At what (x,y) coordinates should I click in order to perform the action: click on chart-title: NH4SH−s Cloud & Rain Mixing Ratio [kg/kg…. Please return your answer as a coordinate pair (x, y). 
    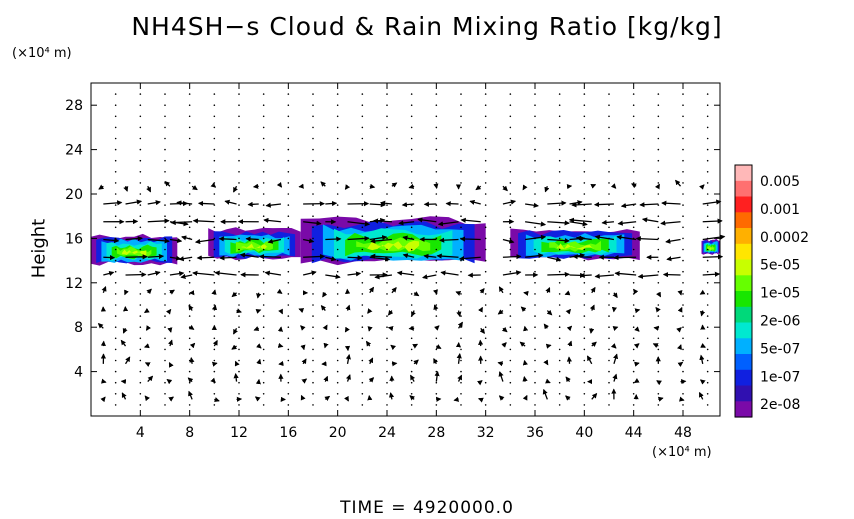
    Looking at the image, I should click on (427, 26).